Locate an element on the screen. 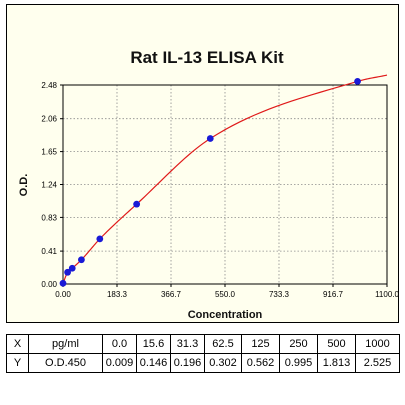  x-tick-label: 0.00 is located at coordinates (63, 294).